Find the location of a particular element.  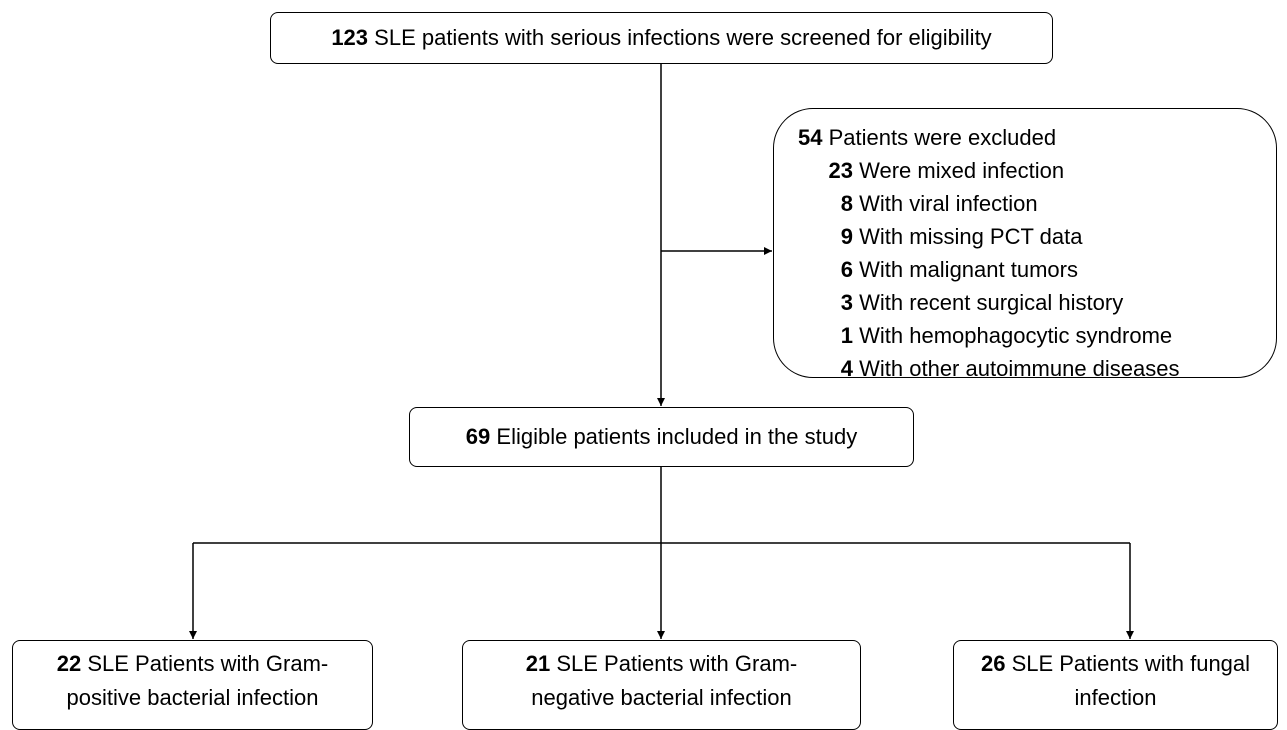

label: Eligible patients included in the study is located at coordinates (677, 436).